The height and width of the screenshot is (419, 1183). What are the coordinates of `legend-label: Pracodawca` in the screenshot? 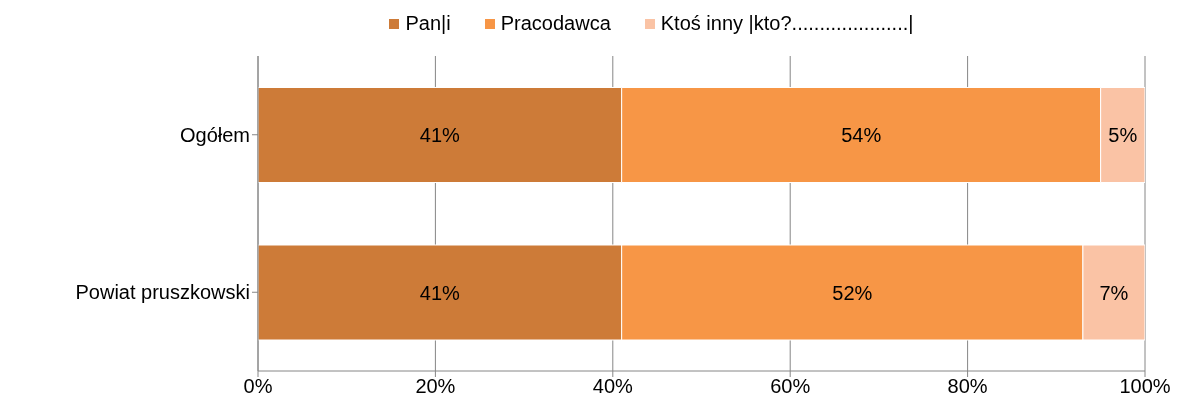 It's located at (555, 23).